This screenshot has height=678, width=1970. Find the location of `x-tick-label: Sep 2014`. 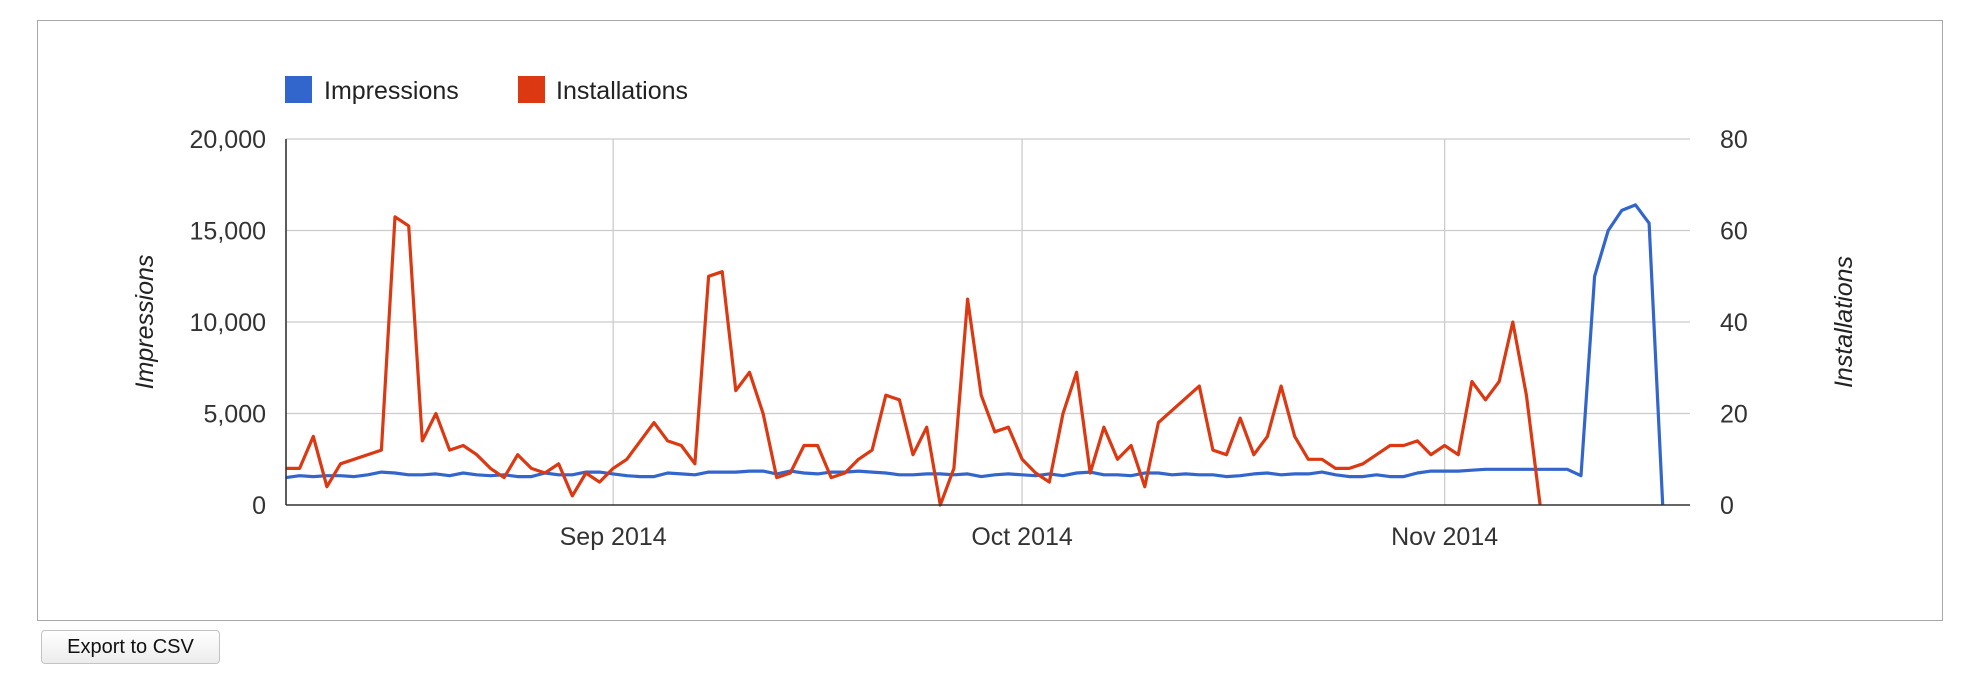

x-tick-label: Sep 2014 is located at coordinates (613, 537).